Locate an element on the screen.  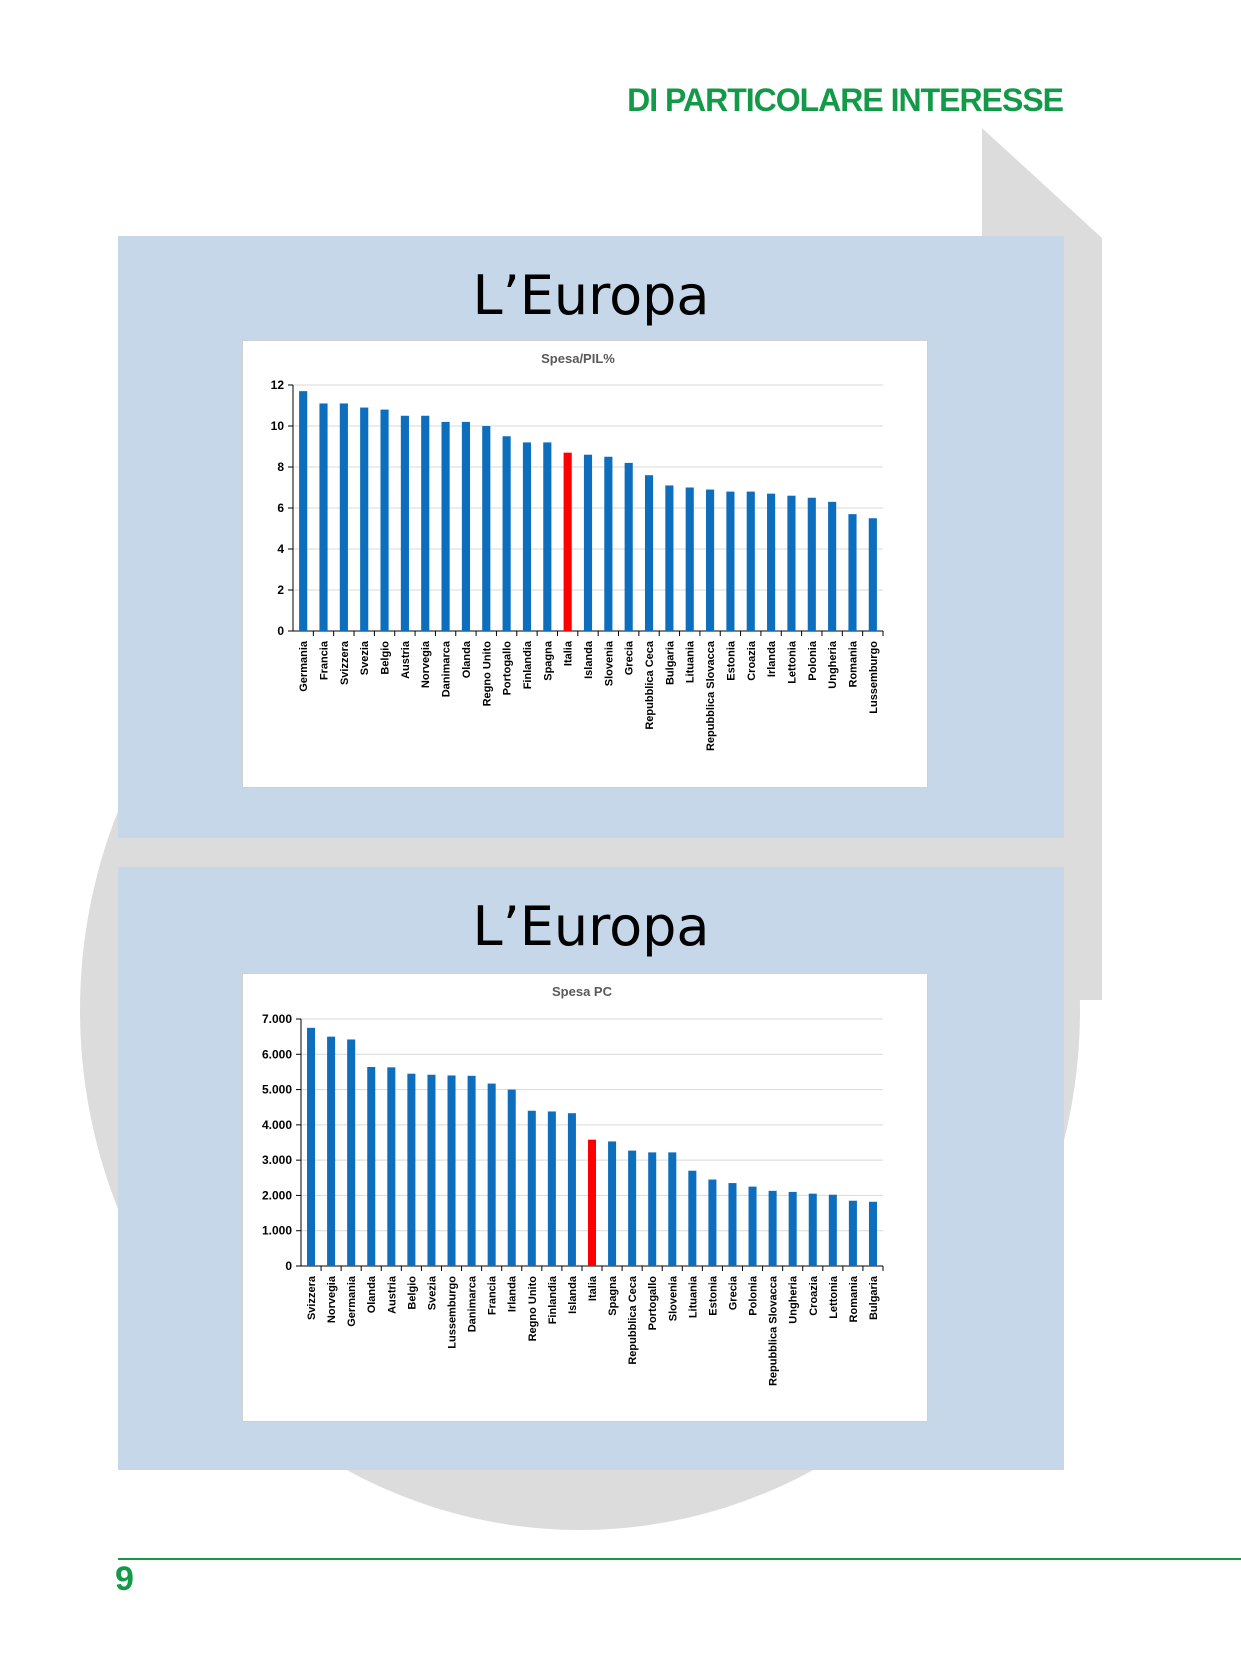
x-tick-label: Svizzera is located at coordinates (345, 662).